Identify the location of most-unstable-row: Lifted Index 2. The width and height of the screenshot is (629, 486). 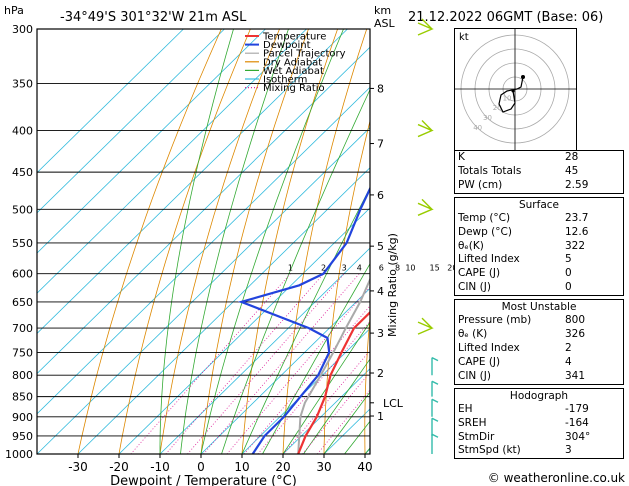
(539, 349).